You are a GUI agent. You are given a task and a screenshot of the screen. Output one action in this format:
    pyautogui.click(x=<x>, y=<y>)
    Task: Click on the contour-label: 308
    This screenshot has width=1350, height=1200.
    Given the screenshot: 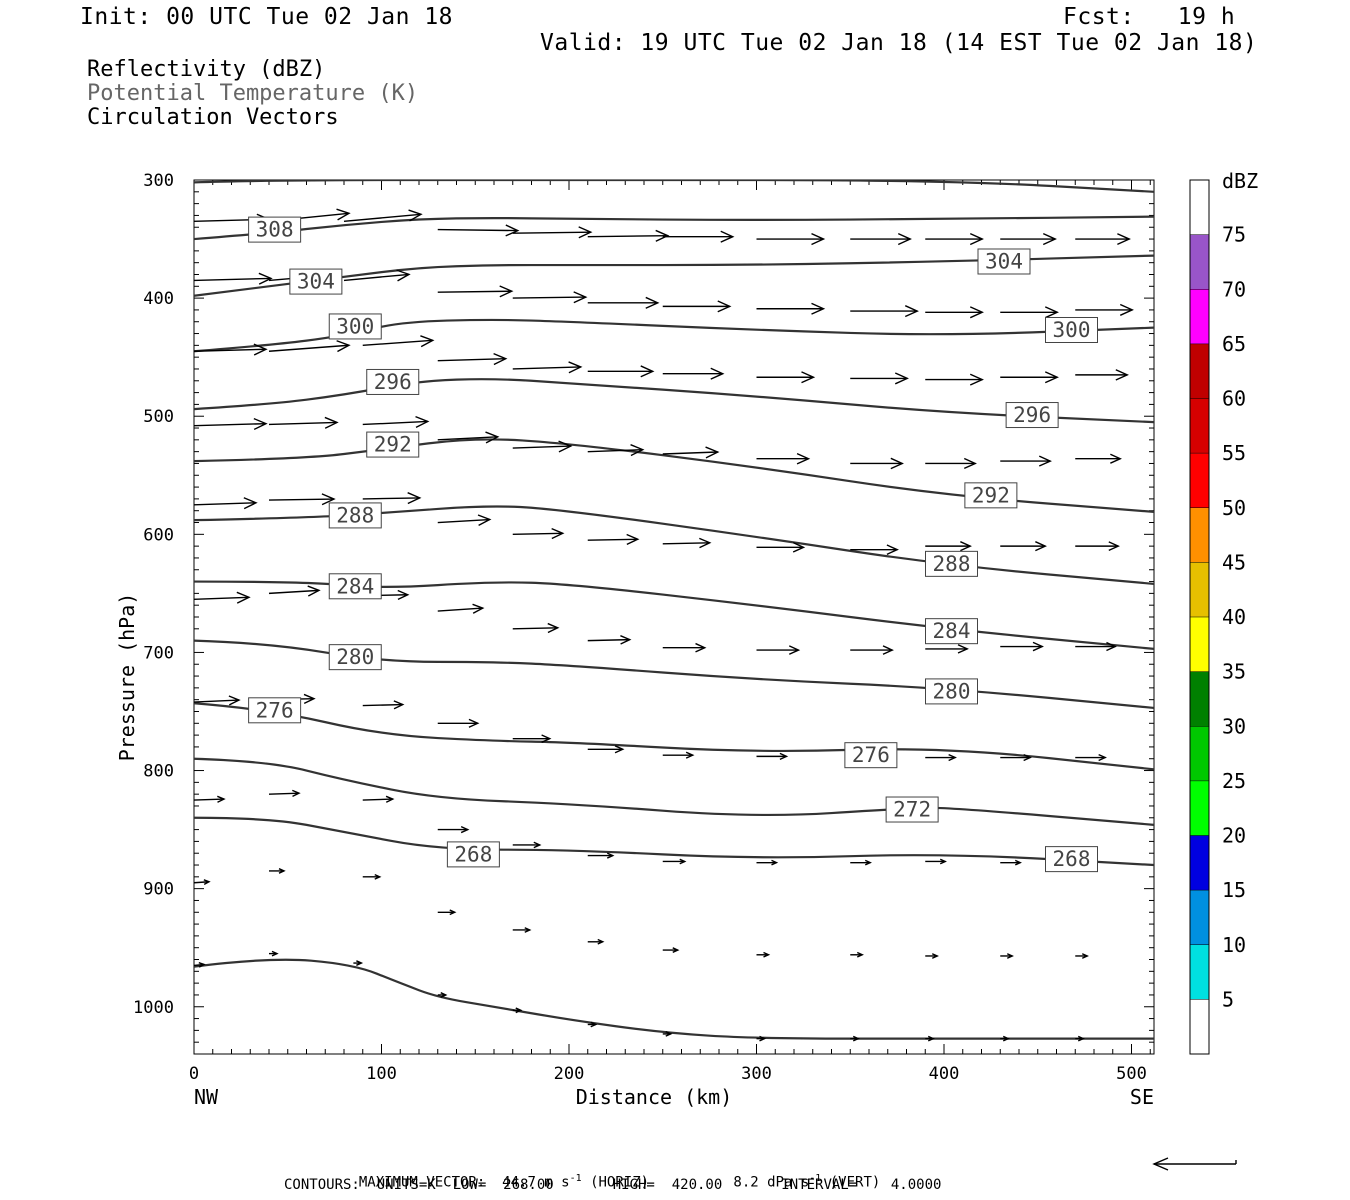 What is the action you would take?
    pyautogui.click(x=275, y=229)
    